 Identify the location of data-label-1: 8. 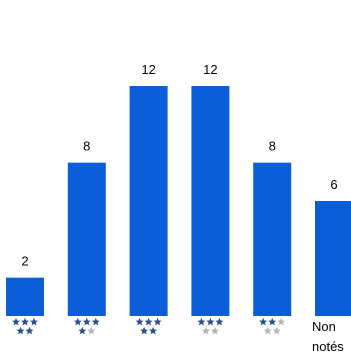
(86, 146).